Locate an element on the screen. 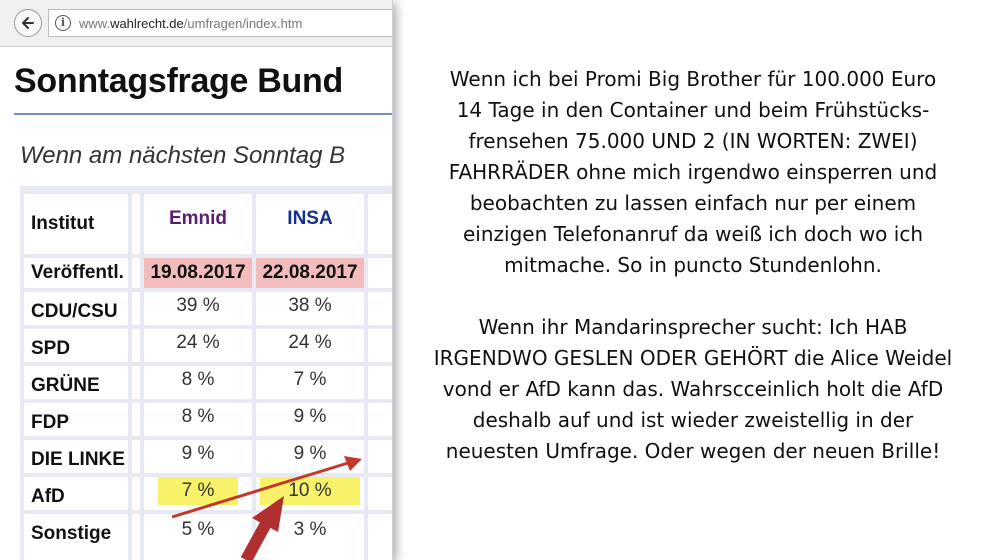  page-title: Sonntagsfrage Bund is located at coordinates (178, 81).